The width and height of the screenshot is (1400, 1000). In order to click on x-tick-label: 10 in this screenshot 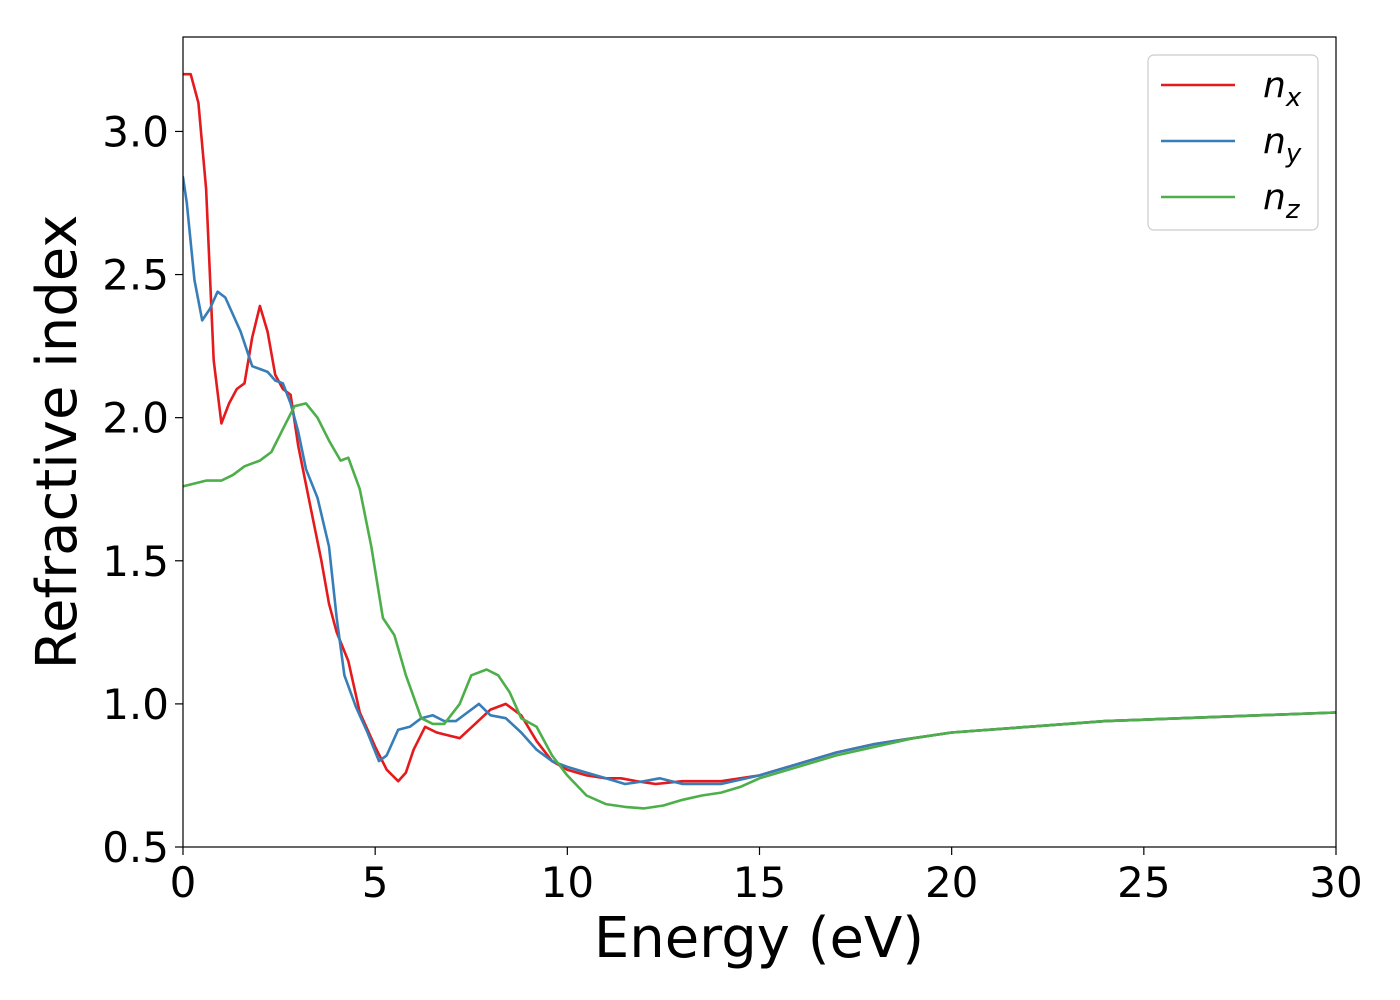, I will do `click(567, 882)`.